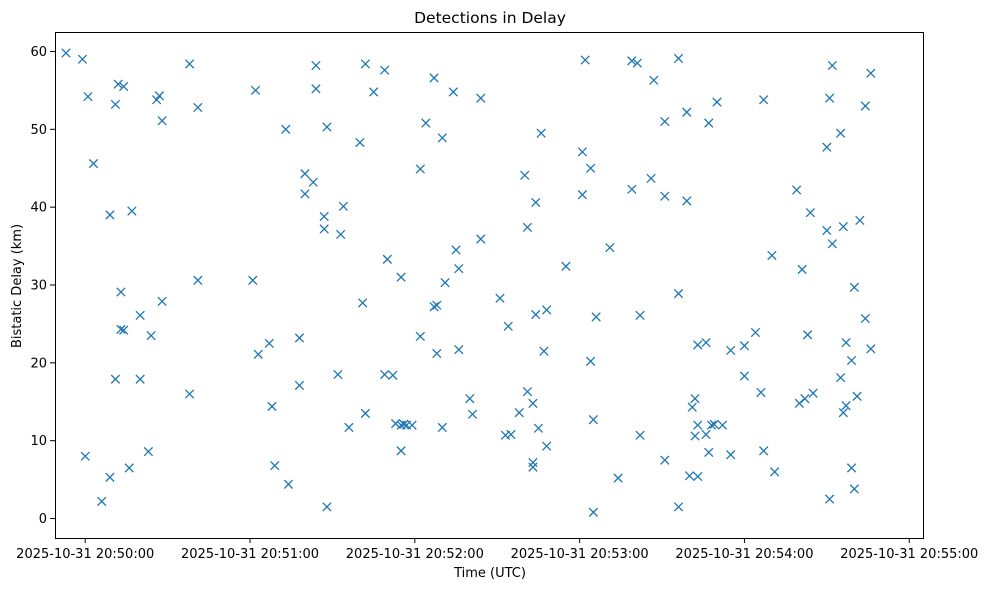 The image size is (988, 590). Describe the element at coordinates (489, 573) in the screenshot. I see `x-axis-label: Time (UTC)` at that location.